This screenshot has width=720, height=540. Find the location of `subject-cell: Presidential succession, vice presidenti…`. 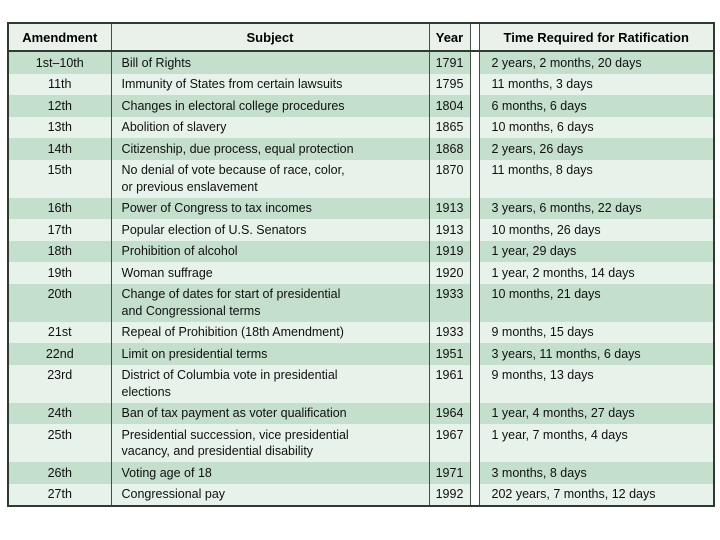

subject-cell: Presidential succession, vice presidenti… is located at coordinates (270, 443).